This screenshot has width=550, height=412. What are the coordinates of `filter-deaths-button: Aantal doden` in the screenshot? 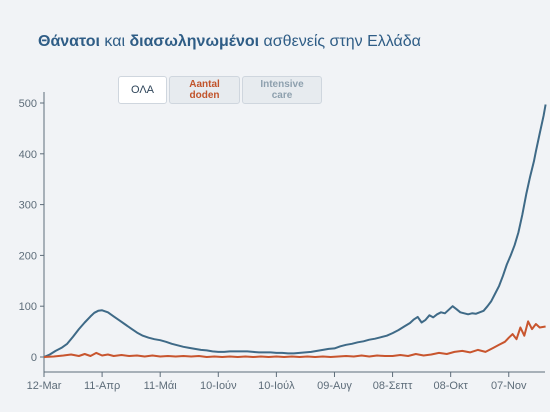 It's located at (204, 90).